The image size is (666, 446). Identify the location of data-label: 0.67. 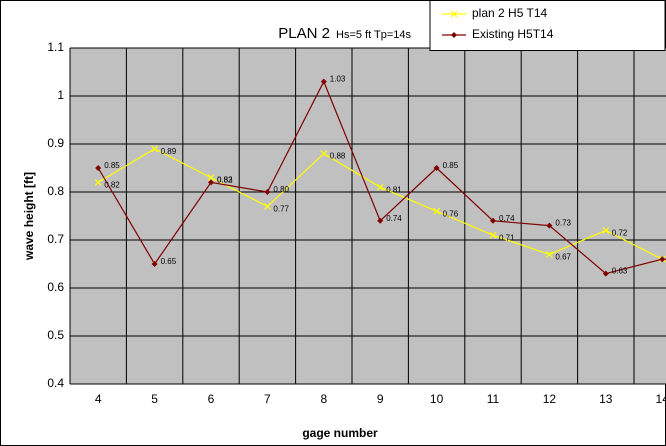
(563, 257).